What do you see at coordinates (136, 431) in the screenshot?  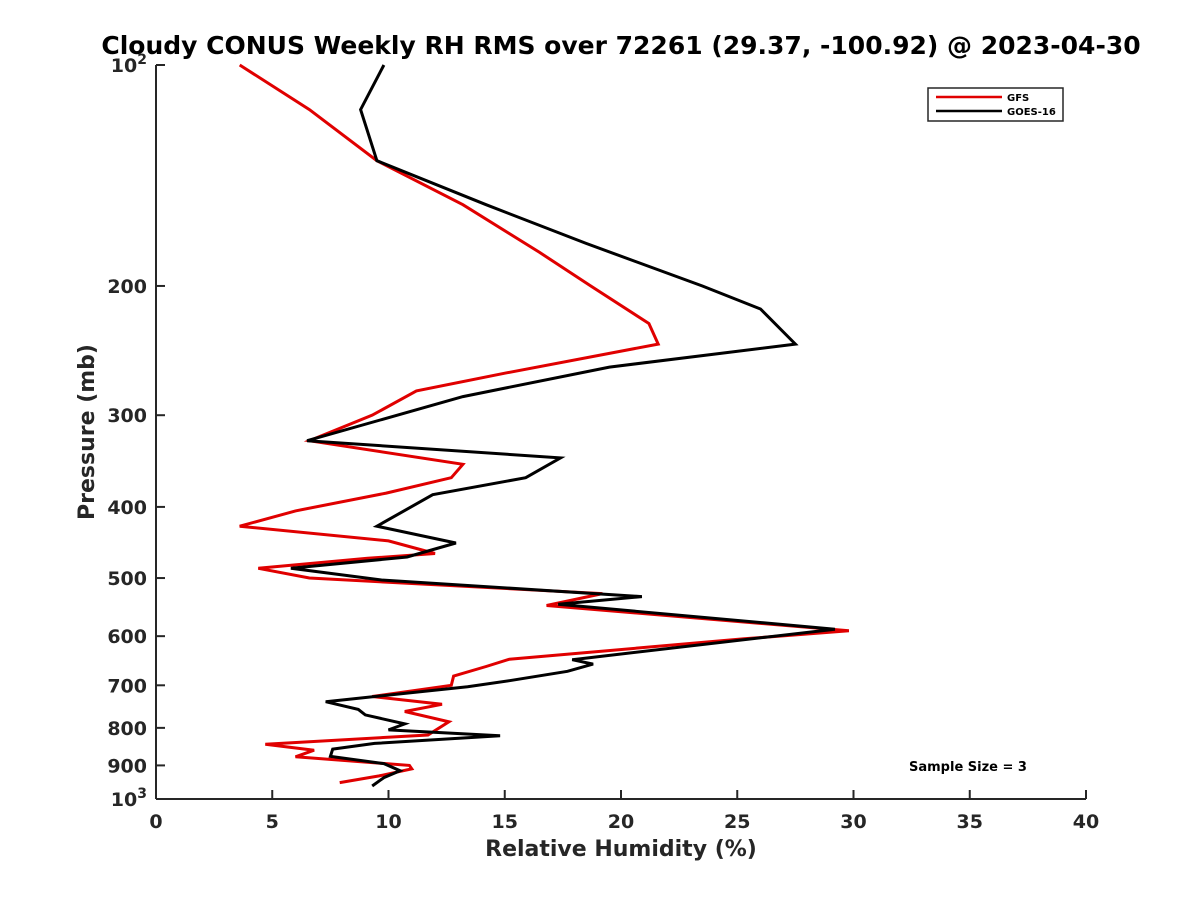 I see `y-ticks: 10² 200 300 400 500 600 700 800 900 10³` at bounding box center [136, 431].